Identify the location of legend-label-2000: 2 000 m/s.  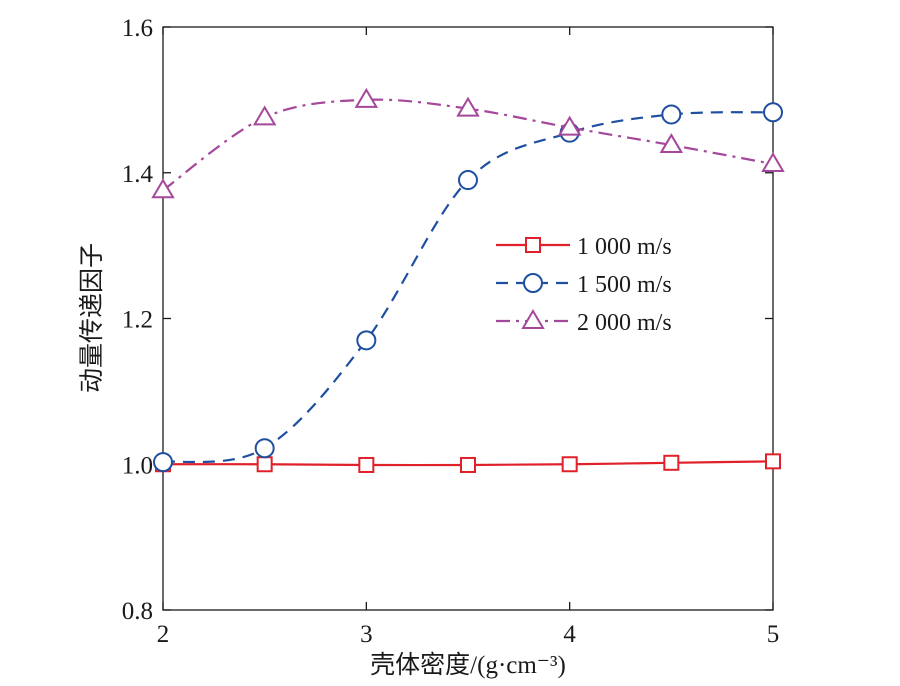
(624, 323).